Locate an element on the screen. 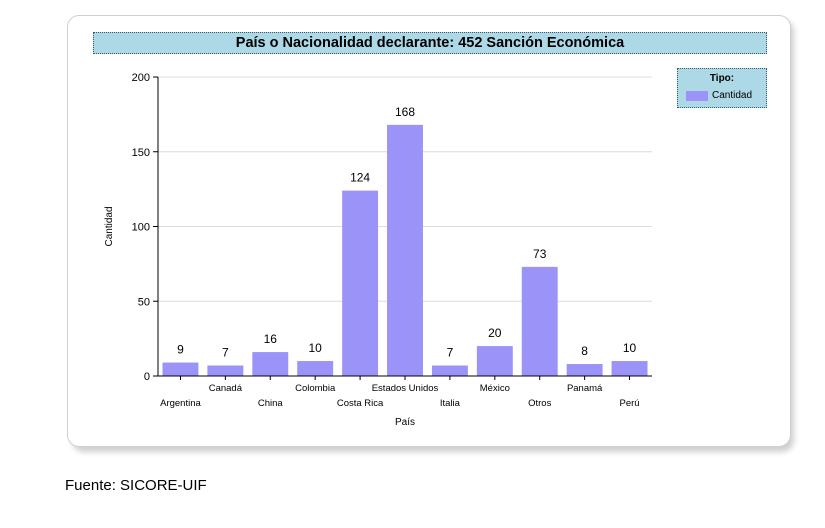 The height and width of the screenshot is (528, 825). y-tick-label: 0 is located at coordinates (147, 377).